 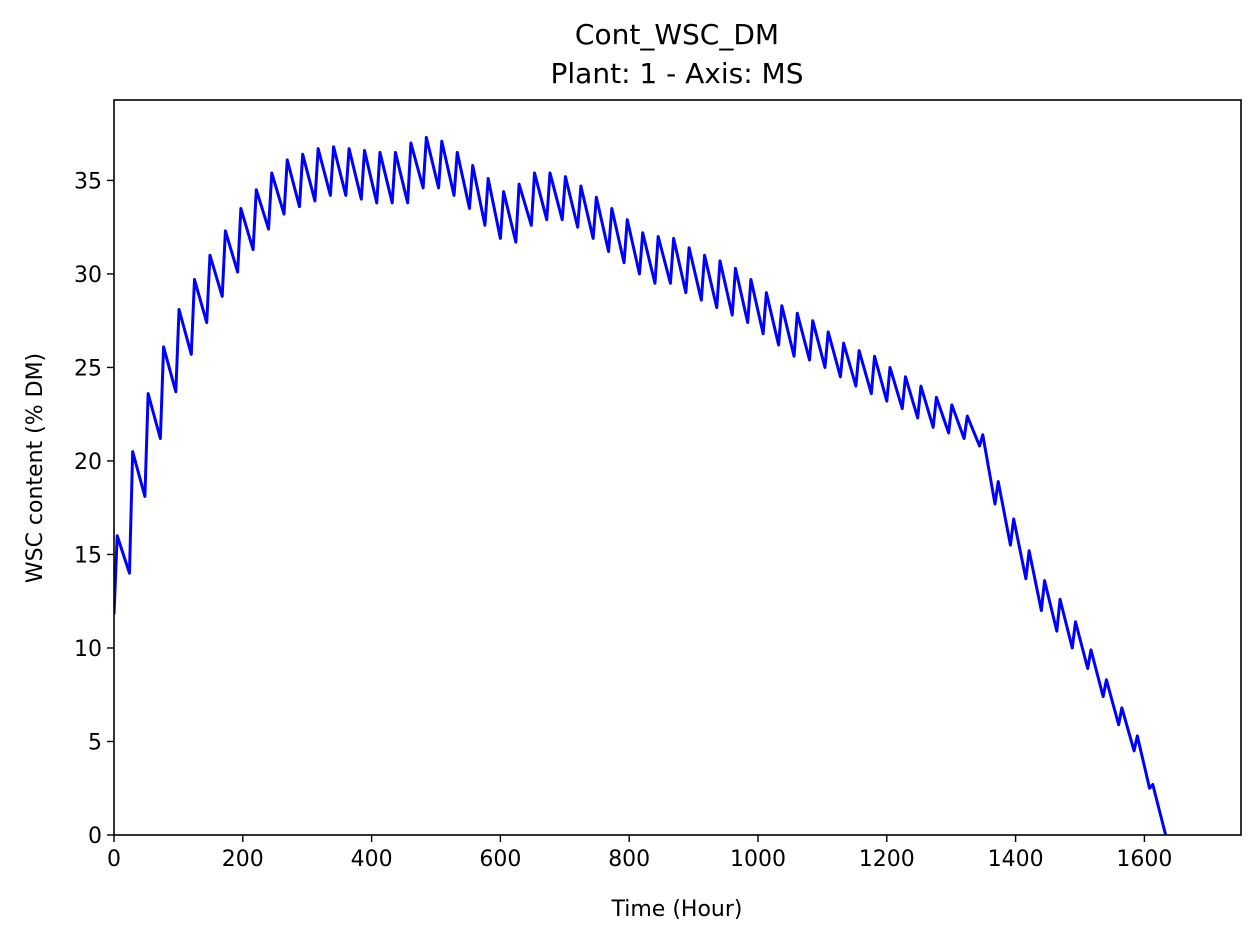 I want to click on x-tick-label: 200, so click(x=243, y=859).